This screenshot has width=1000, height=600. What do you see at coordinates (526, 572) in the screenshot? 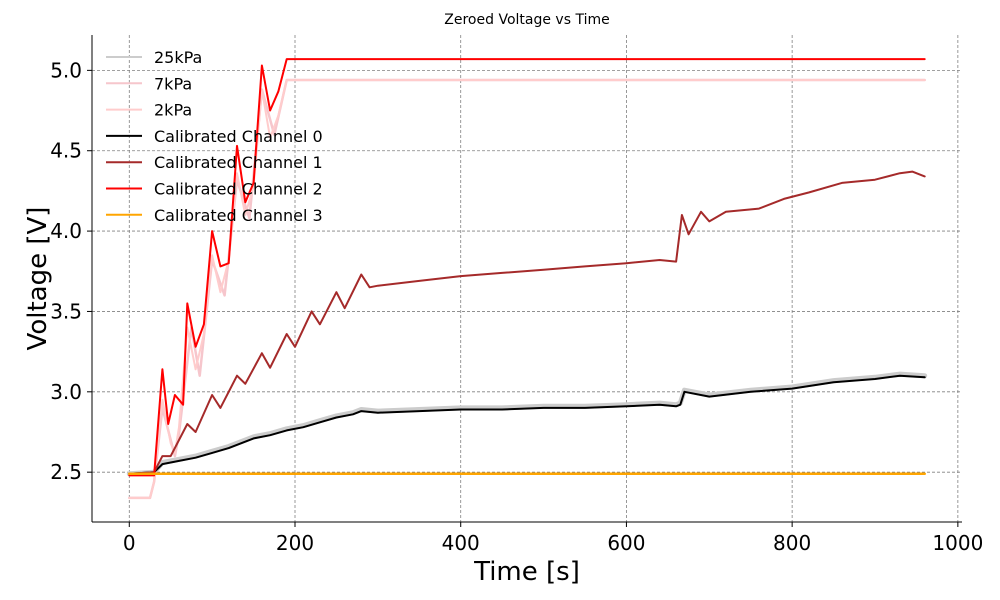
I see `x-axis-label: Time [s]` at bounding box center [526, 572].